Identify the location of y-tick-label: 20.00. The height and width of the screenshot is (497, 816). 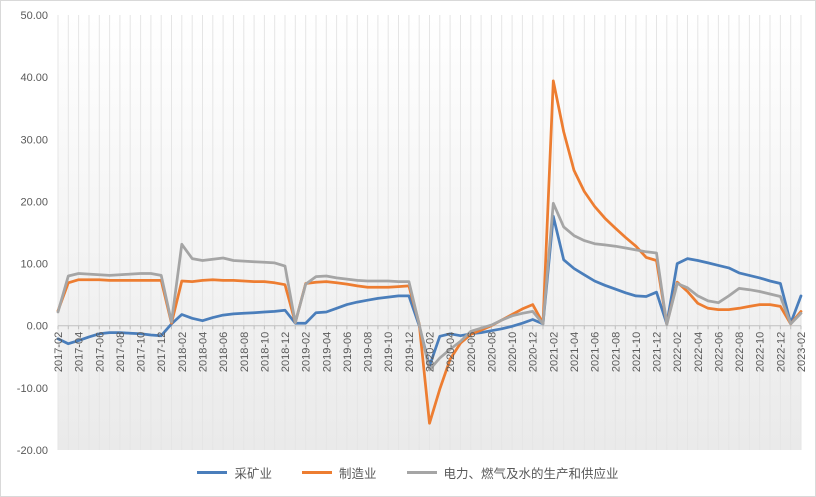
(34, 202).